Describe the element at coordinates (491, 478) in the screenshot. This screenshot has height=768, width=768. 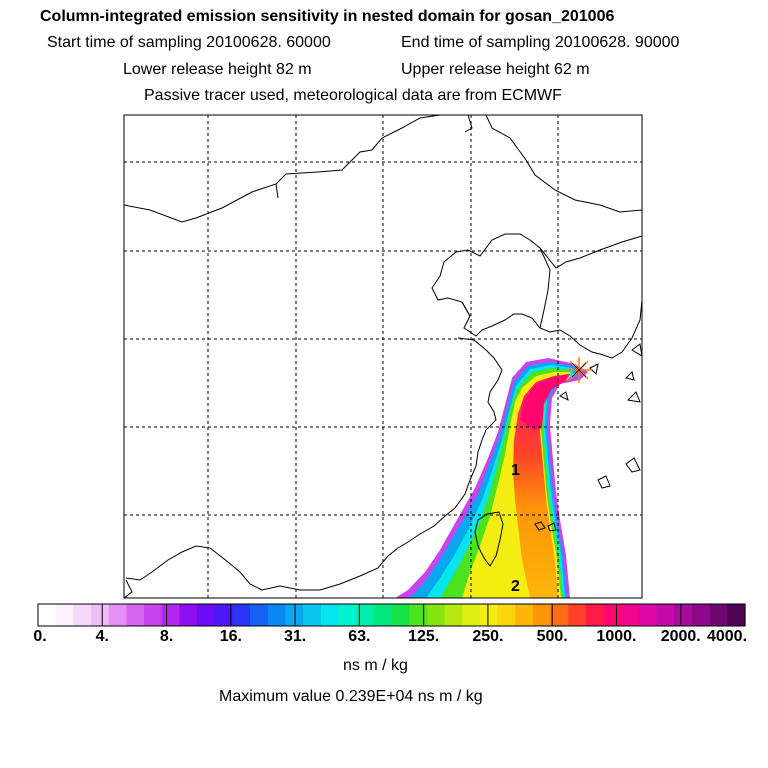
I see `emission-plume` at that location.